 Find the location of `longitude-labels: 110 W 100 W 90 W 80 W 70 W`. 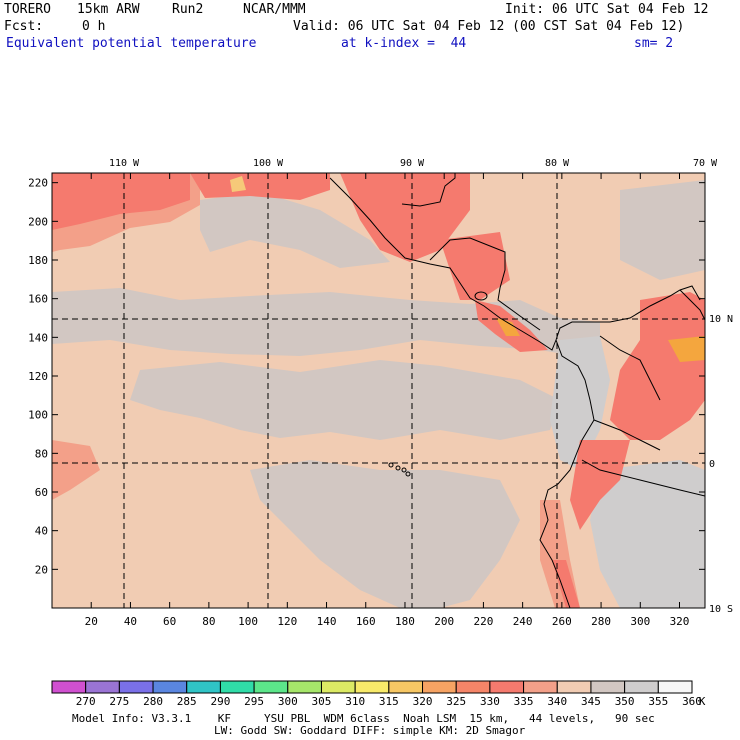

longitude-labels: 110 W 100 W 90 W 80 W 70 W is located at coordinates (413, 163).